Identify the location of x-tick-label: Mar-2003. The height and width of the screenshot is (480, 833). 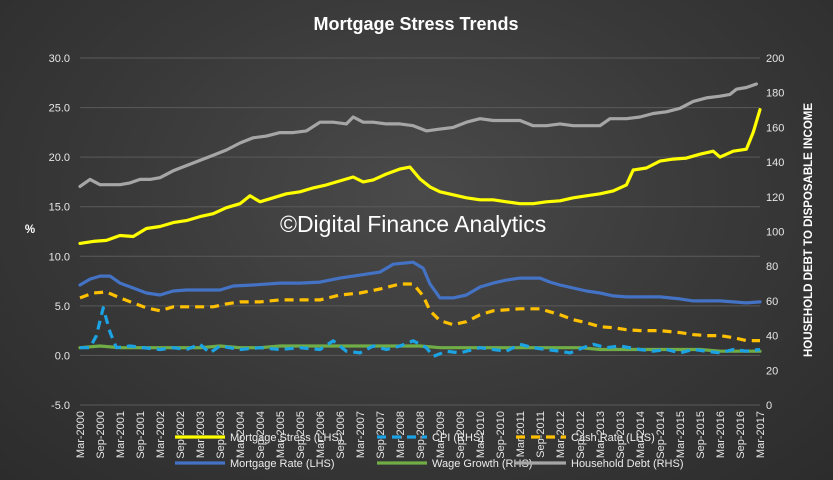
(201, 434).